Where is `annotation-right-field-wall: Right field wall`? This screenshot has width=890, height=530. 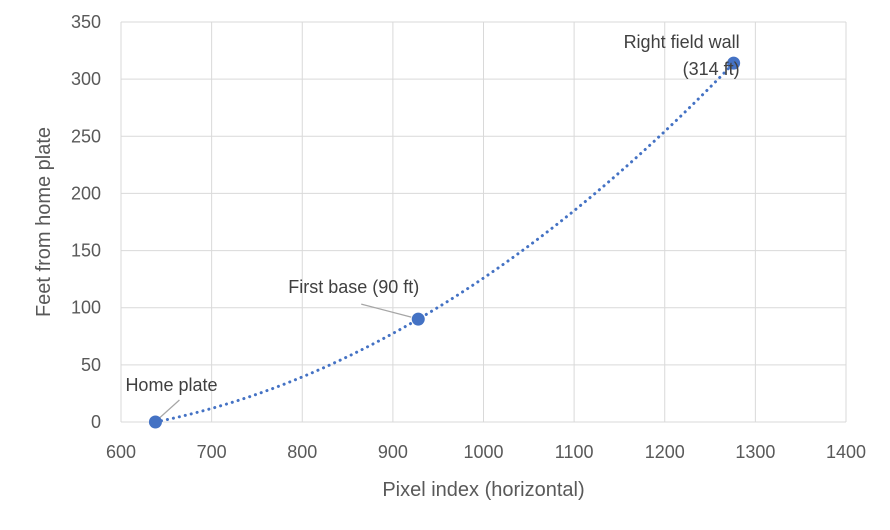
annotation-right-field-wall: Right field wall is located at coordinates (682, 42).